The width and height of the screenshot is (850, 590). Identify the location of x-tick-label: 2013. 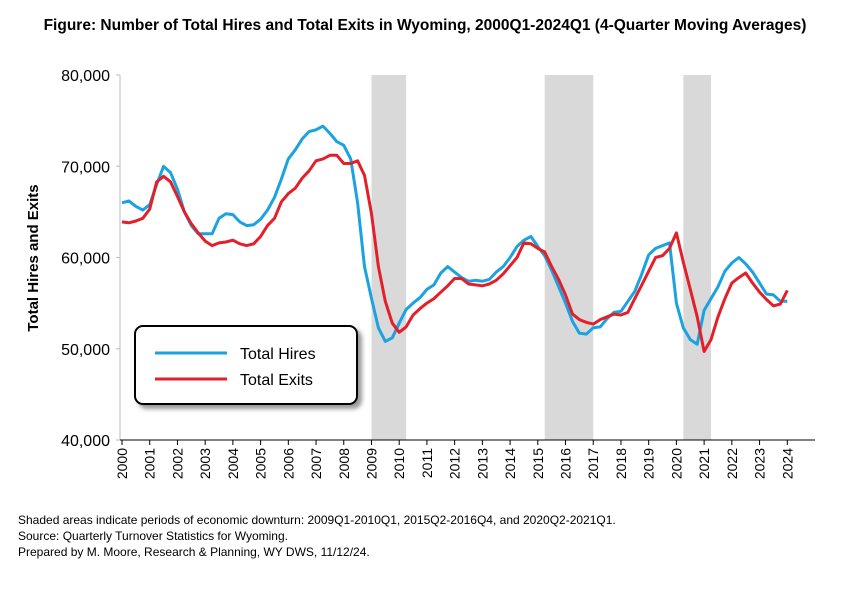
(482, 463).